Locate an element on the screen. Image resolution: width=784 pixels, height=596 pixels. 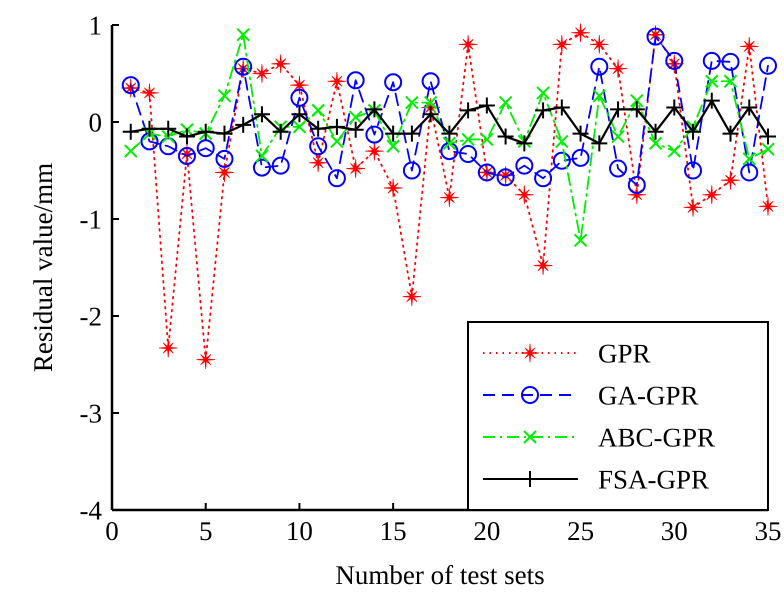
y-tick-label: 1 is located at coordinates (95, 25).